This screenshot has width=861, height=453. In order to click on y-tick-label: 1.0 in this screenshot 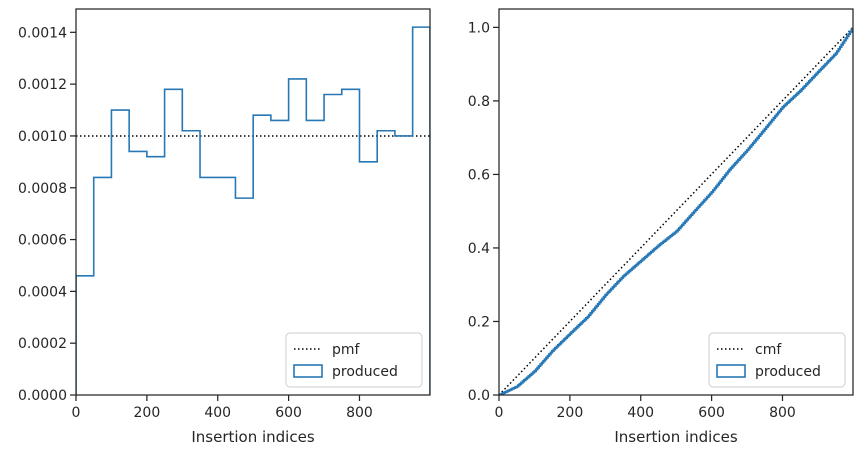, I will do `click(479, 28)`.